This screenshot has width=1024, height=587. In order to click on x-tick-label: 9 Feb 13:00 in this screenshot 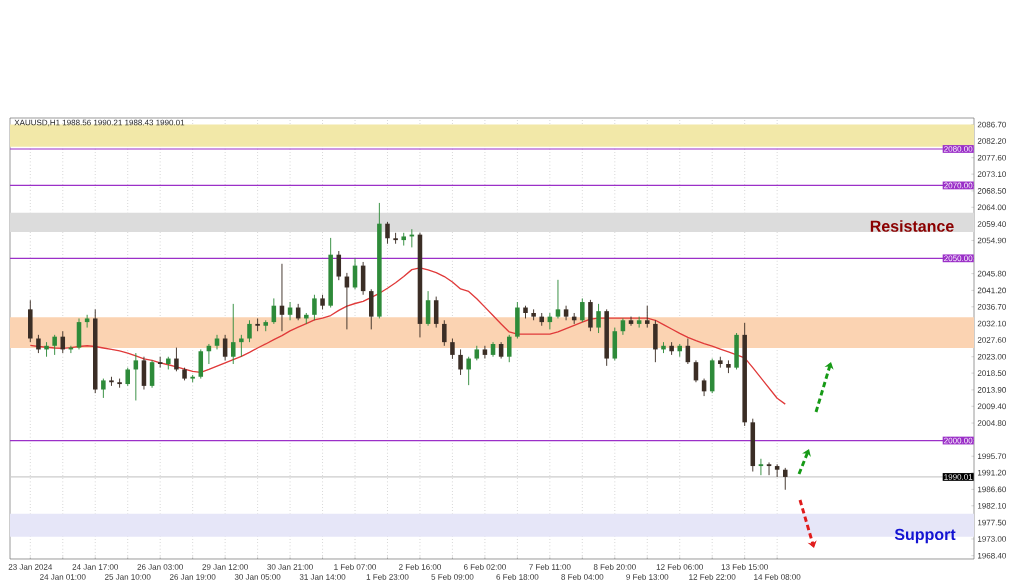, I will do `click(647, 576)`.